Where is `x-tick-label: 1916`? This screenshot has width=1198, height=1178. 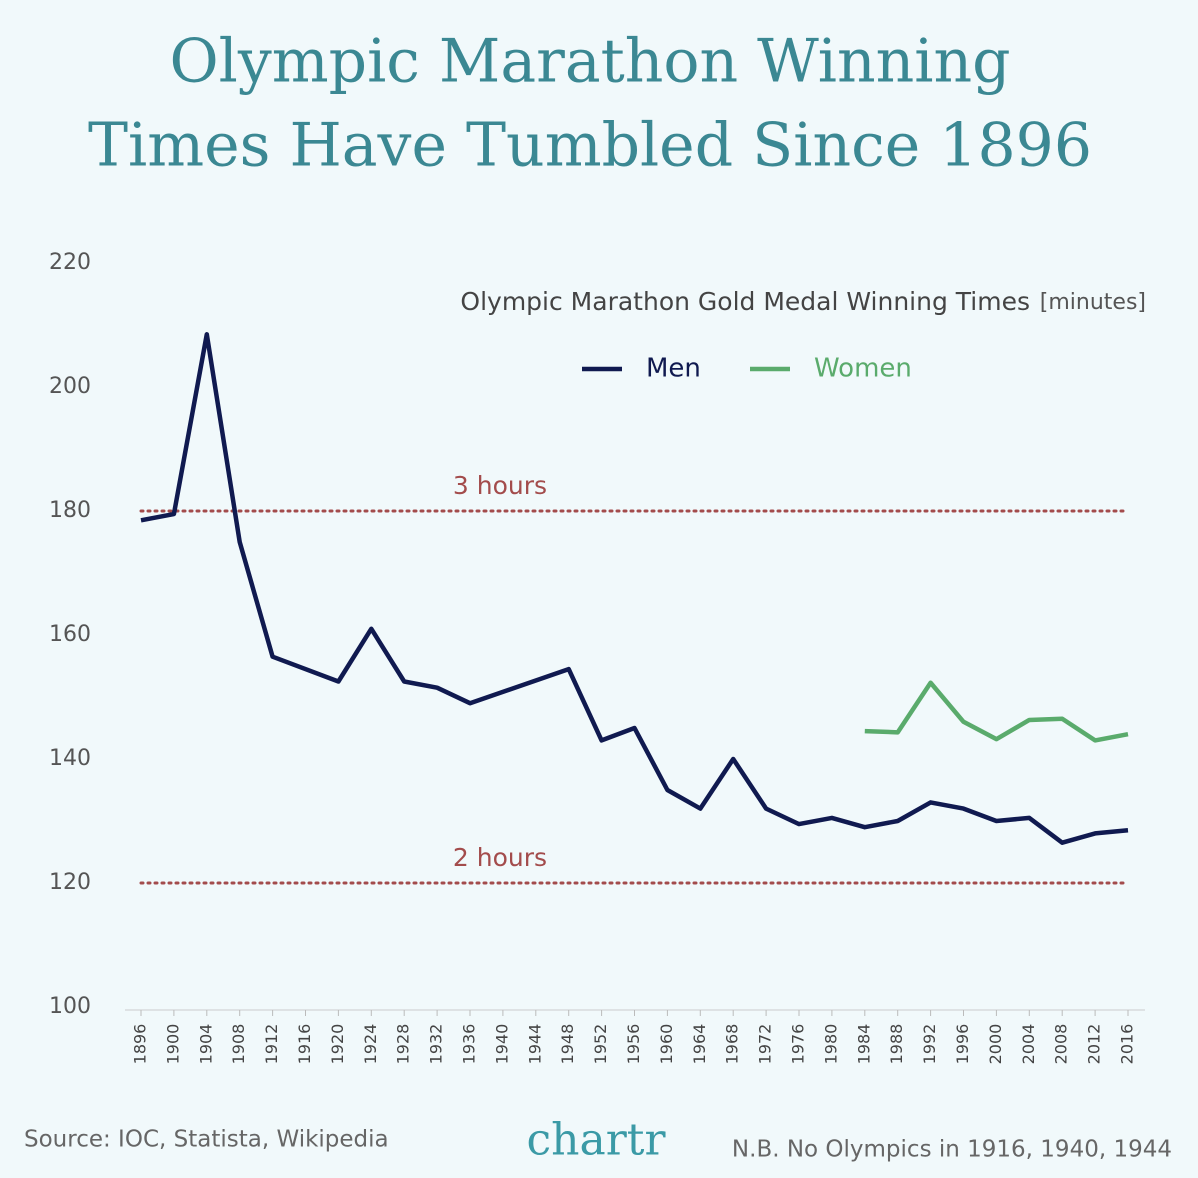 x-tick-label: 1916 is located at coordinates (304, 1044).